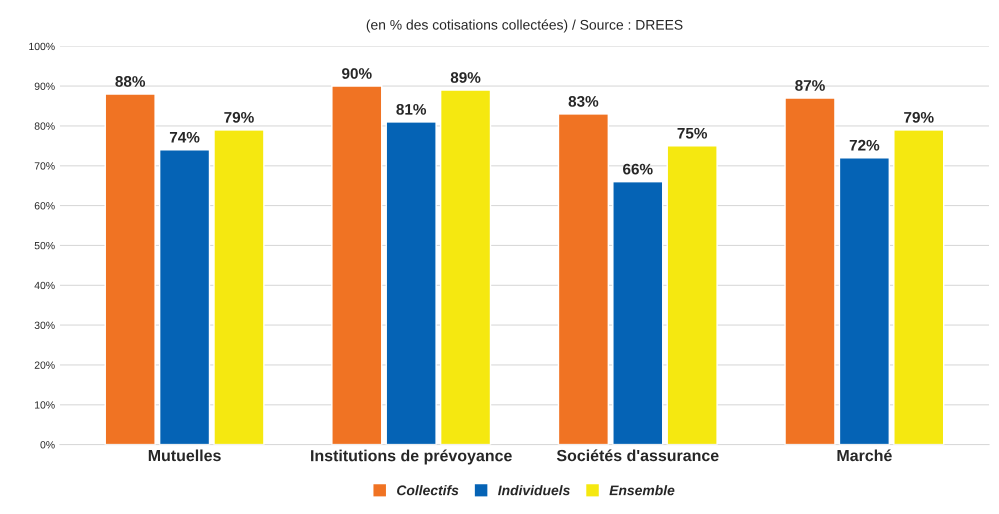  Describe the element at coordinates (524, 25) in the screenshot. I see `chart-title: (en % des cotisations collectées) / Source : DREES` at that location.